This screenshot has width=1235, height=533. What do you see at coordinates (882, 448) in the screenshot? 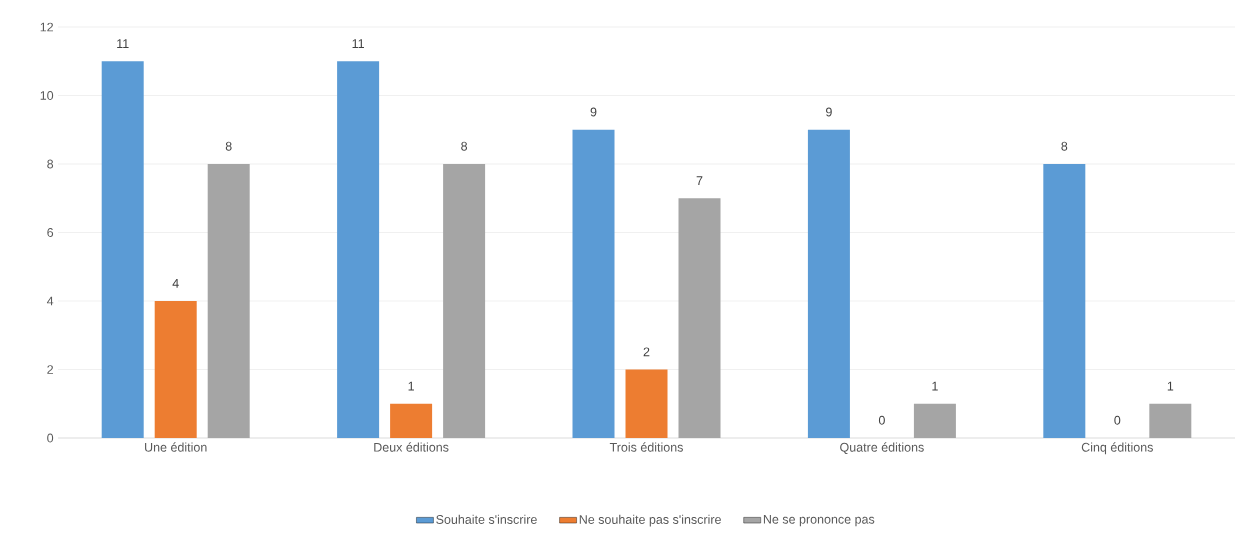
I see `x-tick-label: Quatre éditions` at bounding box center [882, 448].